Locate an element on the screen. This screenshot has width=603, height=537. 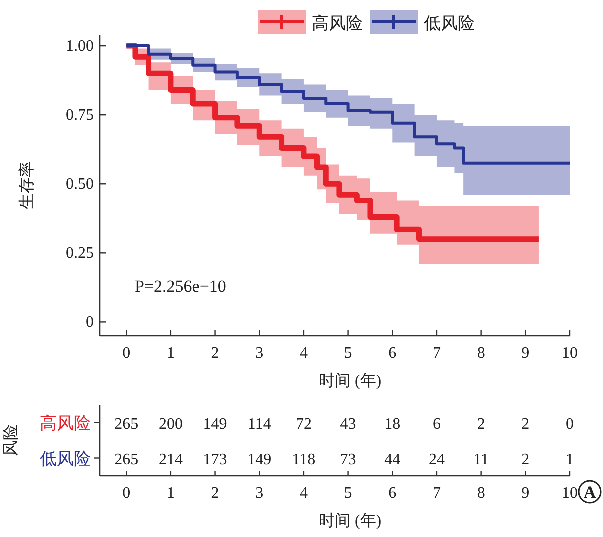
data-label: 1 is located at coordinates (570, 459).